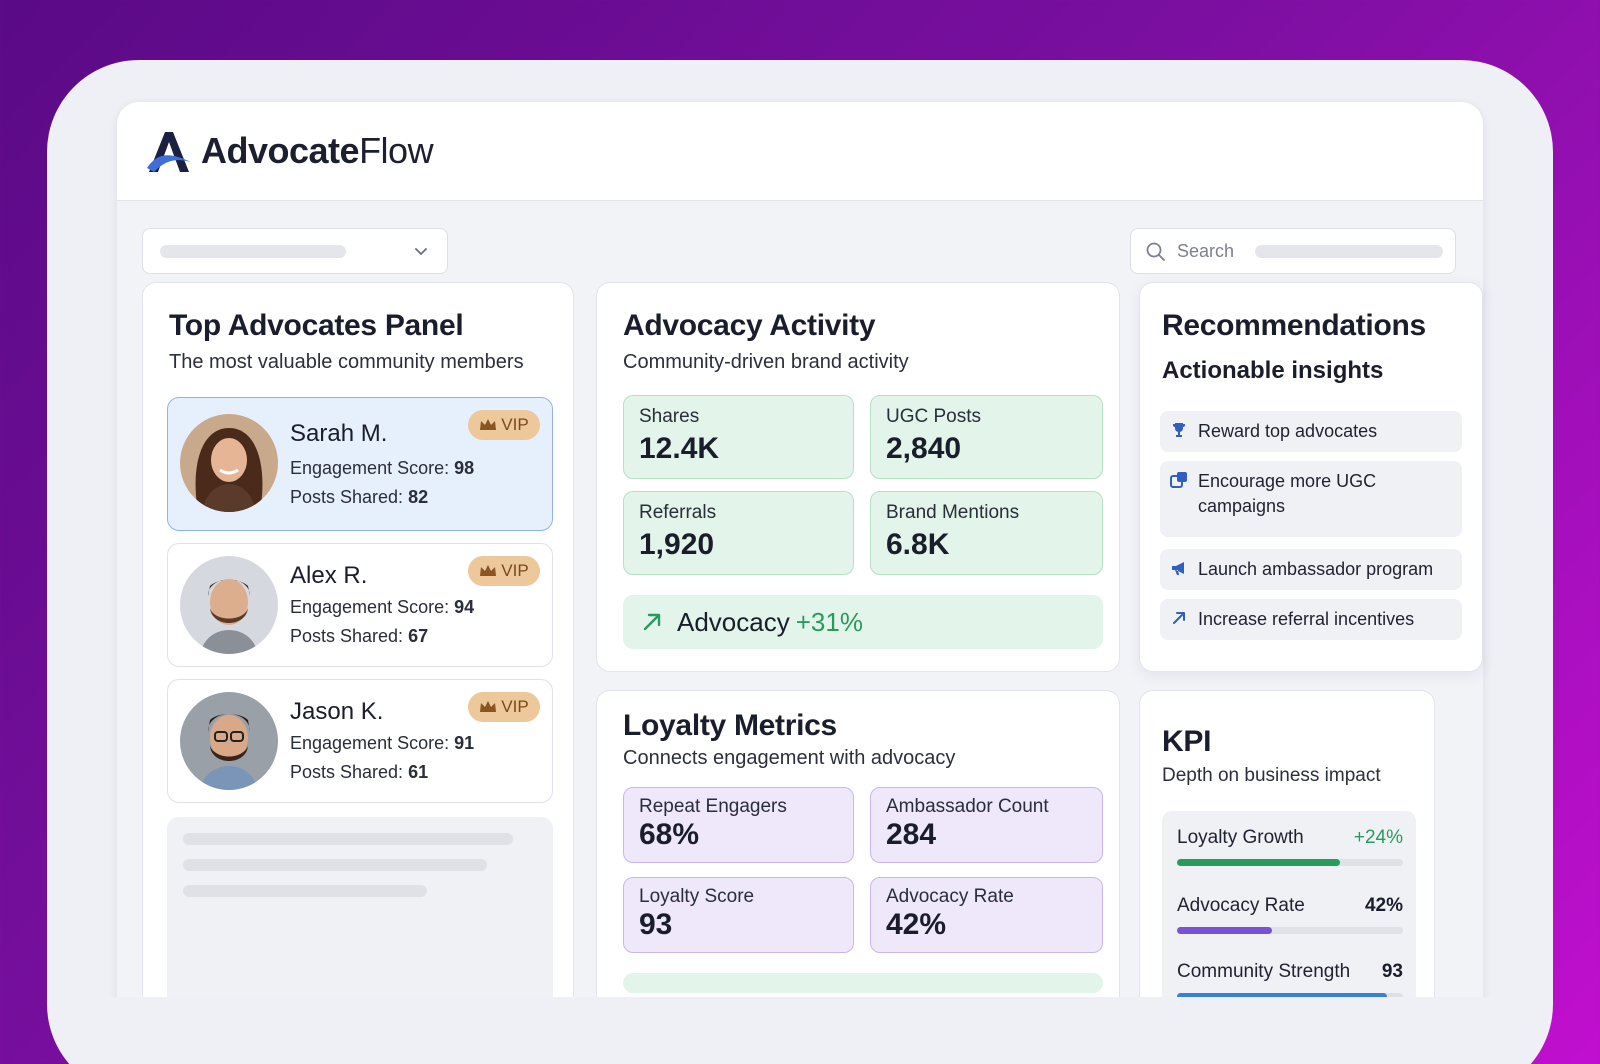 This screenshot has width=1600, height=1064. Describe the element at coordinates (1311, 431) in the screenshot. I see `recommendation-reward: Reward top advocates` at that location.